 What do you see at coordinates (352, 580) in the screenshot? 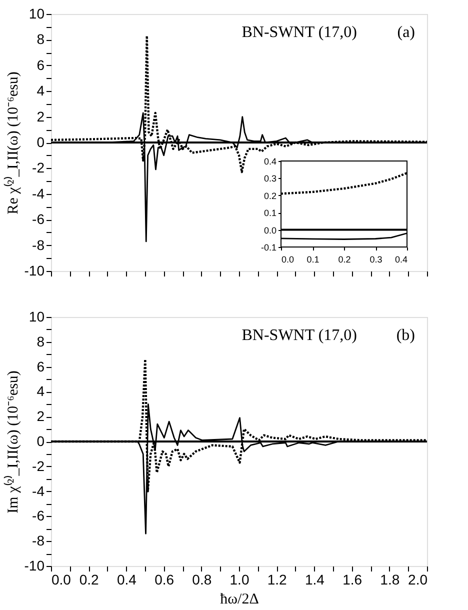
I see `x-tick-label: 1.6` at bounding box center [352, 580].